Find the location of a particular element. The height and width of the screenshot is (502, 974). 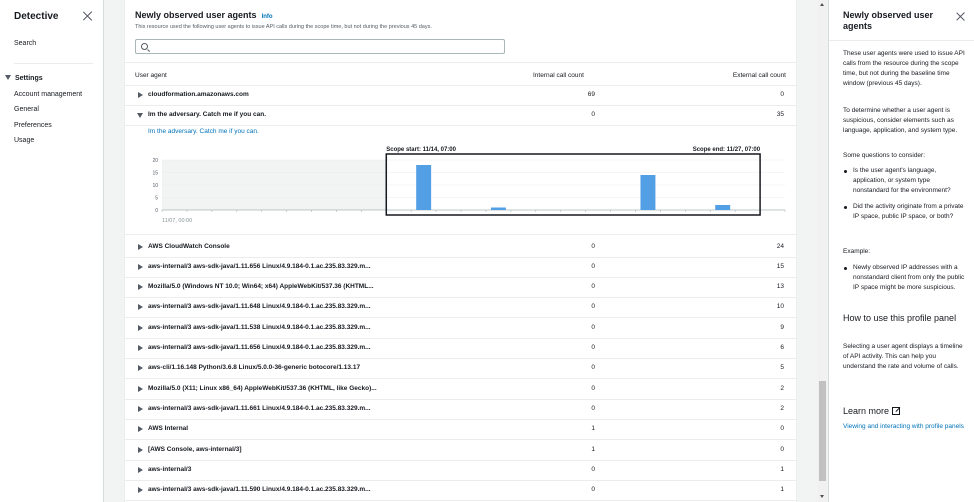

external-call-count: 13 is located at coordinates (780, 287).